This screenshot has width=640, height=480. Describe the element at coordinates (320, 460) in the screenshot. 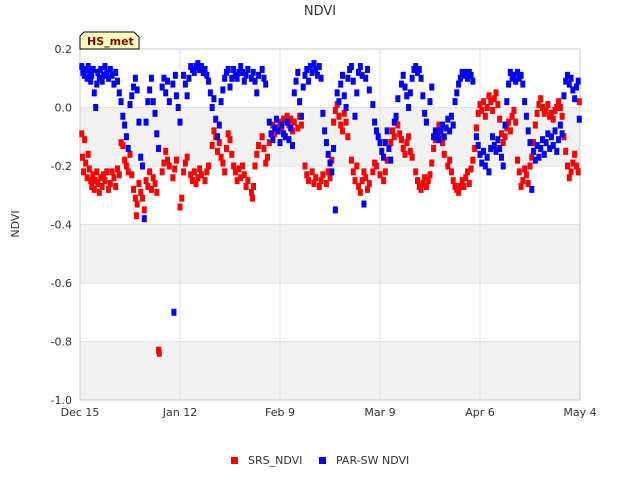

I see `legend: SRS_NDVI PAR-SW NDVI` at that location.